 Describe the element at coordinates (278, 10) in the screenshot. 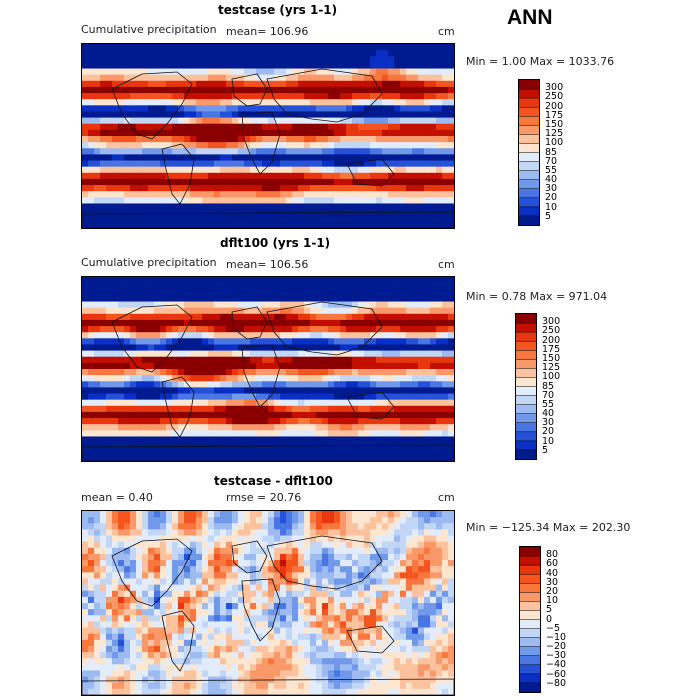

I see `panel1-title: testcase (yrs 1-1)` at that location.